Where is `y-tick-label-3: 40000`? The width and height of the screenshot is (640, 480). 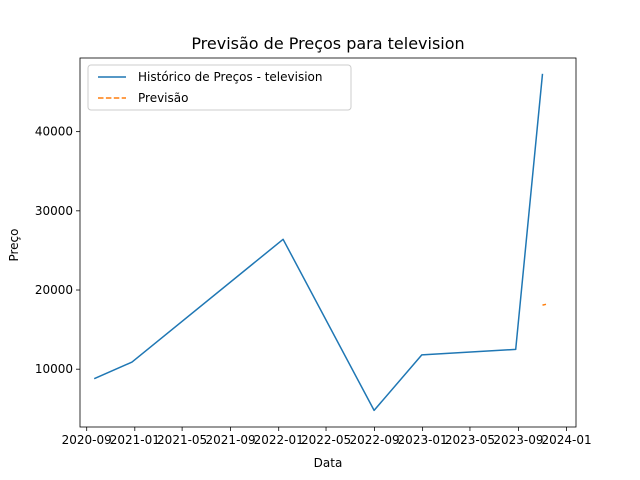 y-tick-label-3: 40000 is located at coordinates (54, 132).